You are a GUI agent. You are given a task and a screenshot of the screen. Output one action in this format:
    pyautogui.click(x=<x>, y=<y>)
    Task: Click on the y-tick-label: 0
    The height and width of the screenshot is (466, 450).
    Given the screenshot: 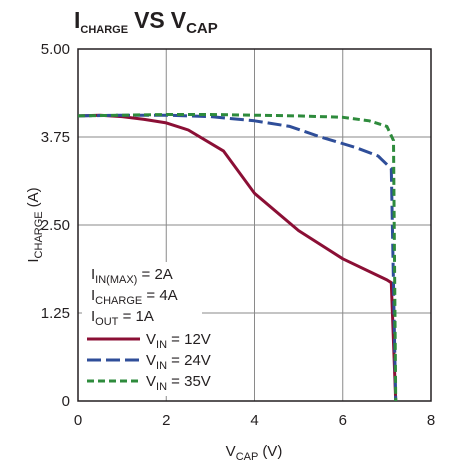 What is the action you would take?
    pyautogui.click(x=66, y=401)
    